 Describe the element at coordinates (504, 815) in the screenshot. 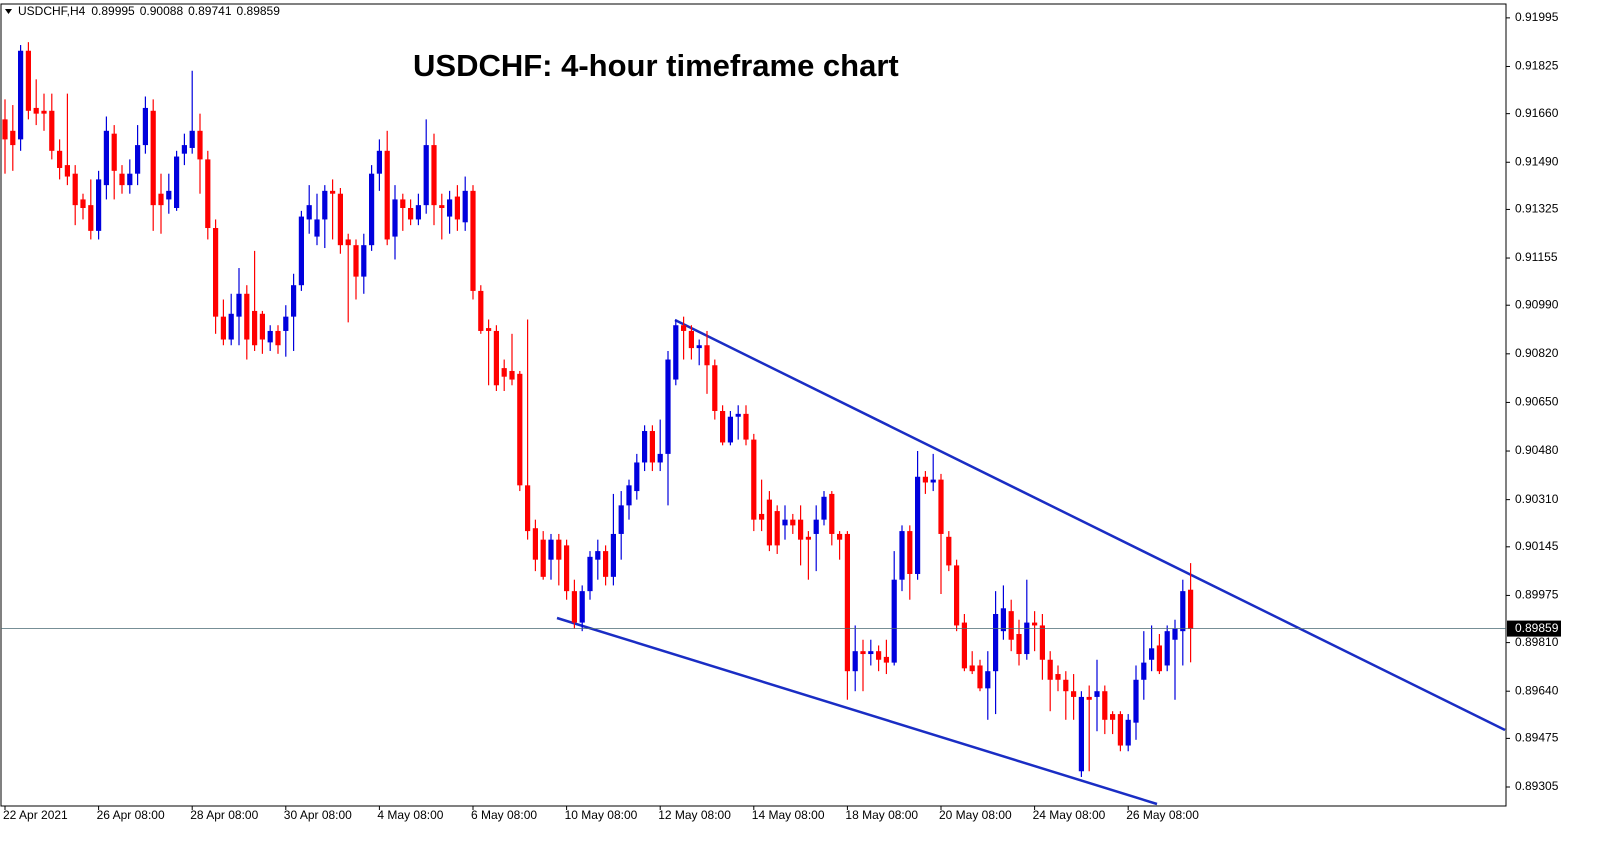

I see `x-tick-label: 6 May 08:00` at that location.